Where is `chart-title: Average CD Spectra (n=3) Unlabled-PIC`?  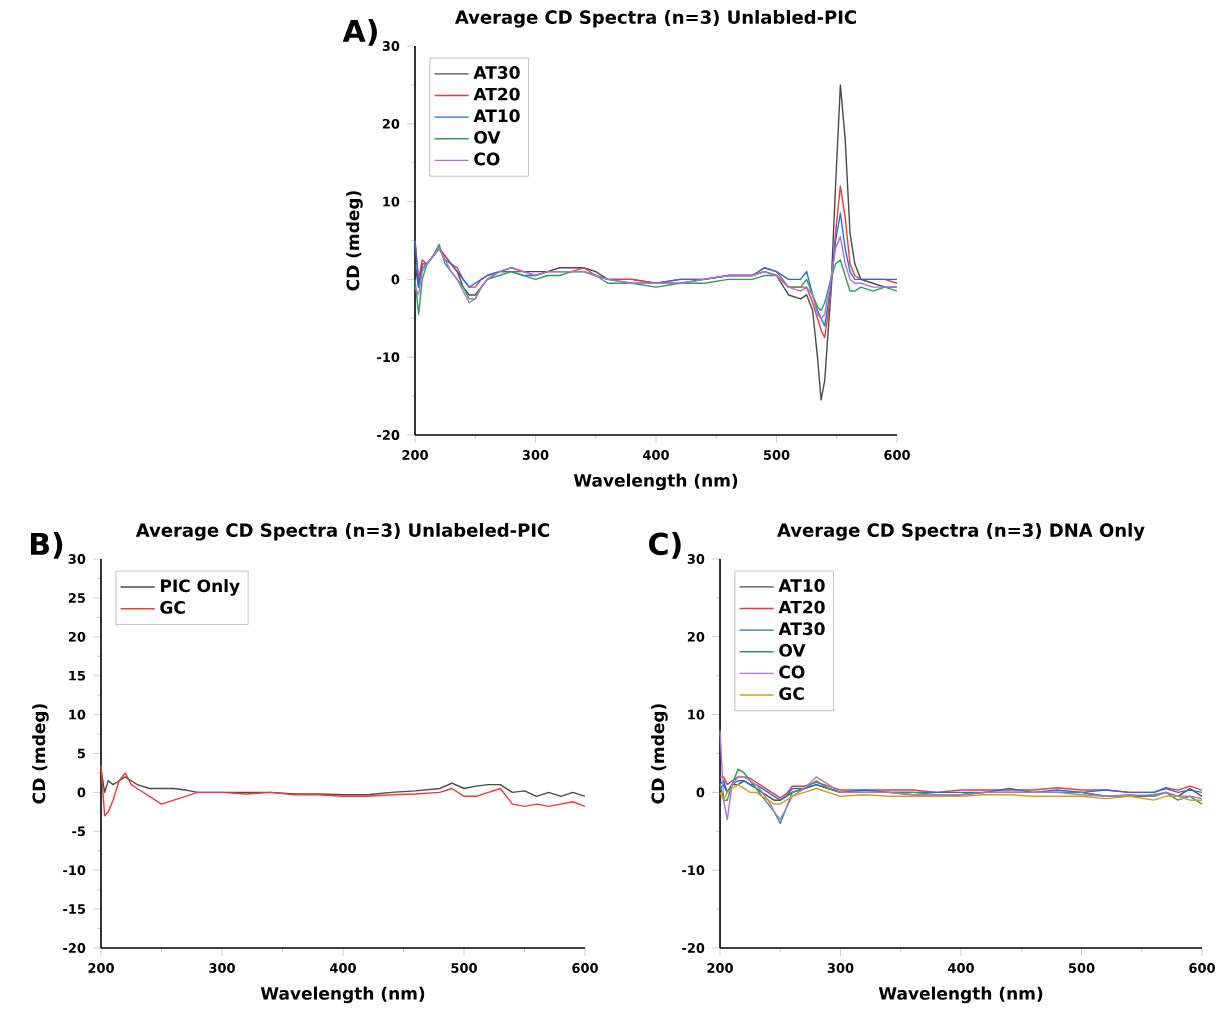
chart-title: Average CD Spectra (n=3) Unlabled-PIC is located at coordinates (655, 19).